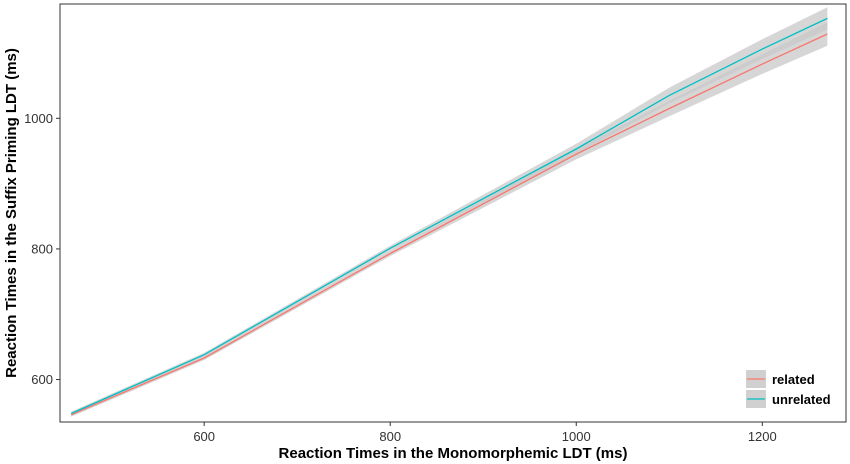  Describe the element at coordinates (801, 399) in the screenshot. I see `legend-label-unrelated: unrelated` at that location.